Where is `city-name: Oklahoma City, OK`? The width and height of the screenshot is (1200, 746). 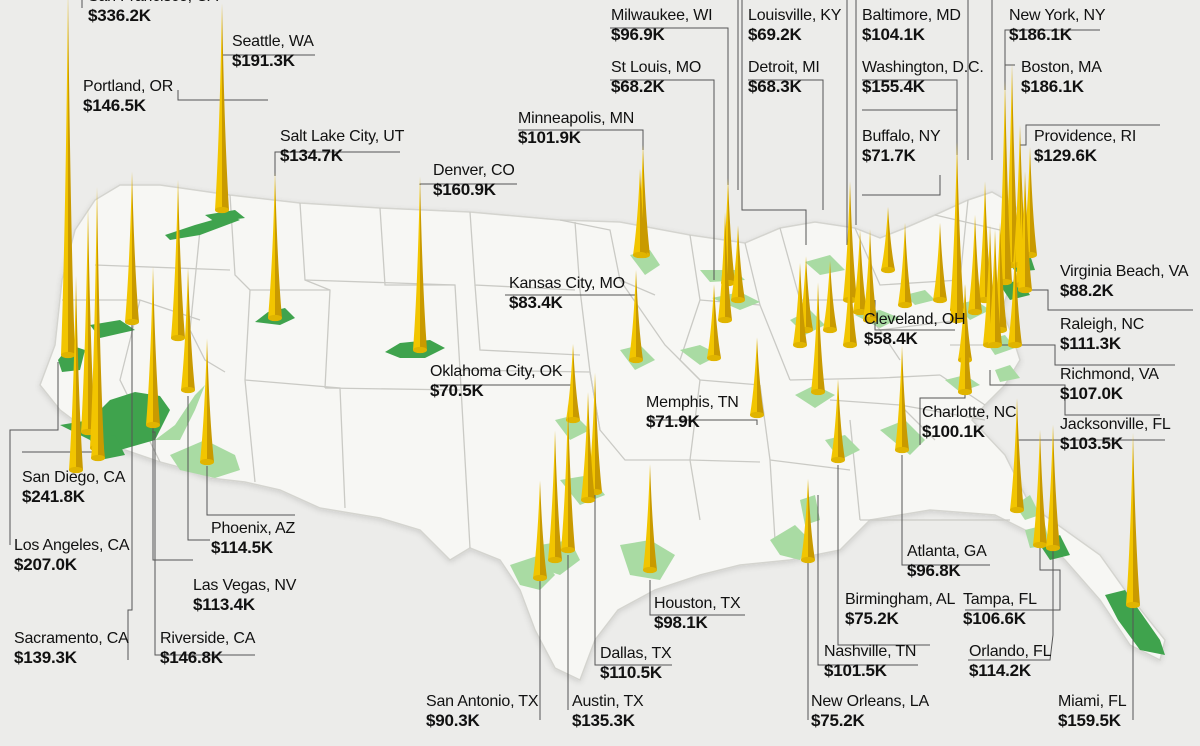 city-name: Oklahoma City, OK is located at coordinates (496, 371).